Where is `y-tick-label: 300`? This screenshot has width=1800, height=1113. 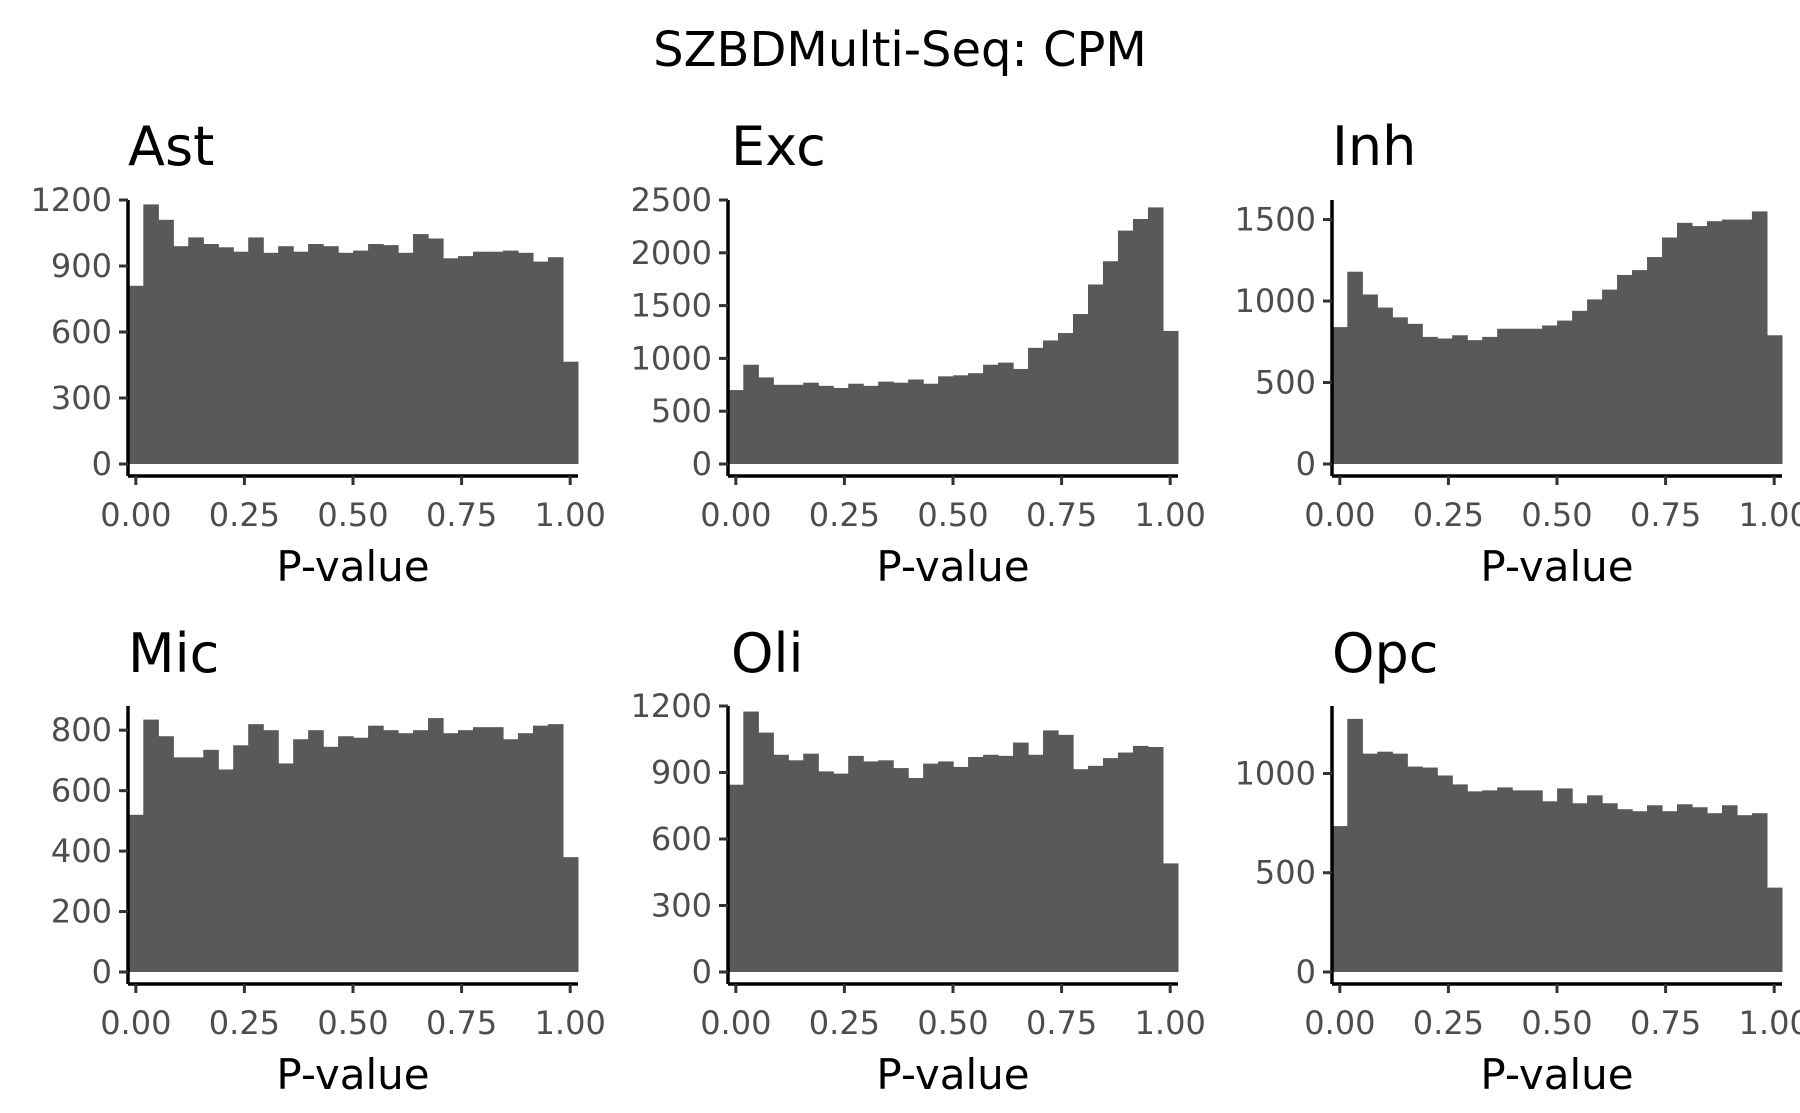 y-tick-label: 300 is located at coordinates (681, 906).